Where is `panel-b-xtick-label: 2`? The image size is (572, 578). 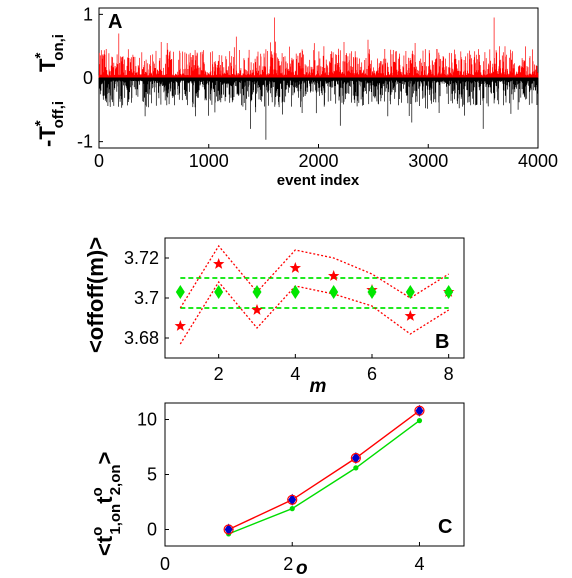 panel-b-xtick-label: 2 is located at coordinates (219, 374).